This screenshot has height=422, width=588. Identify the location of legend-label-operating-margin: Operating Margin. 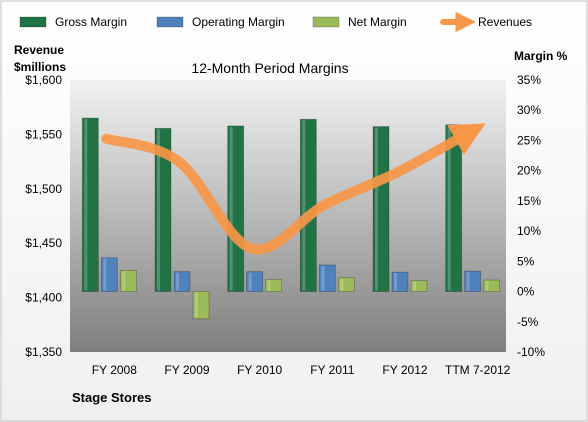
(238, 22).